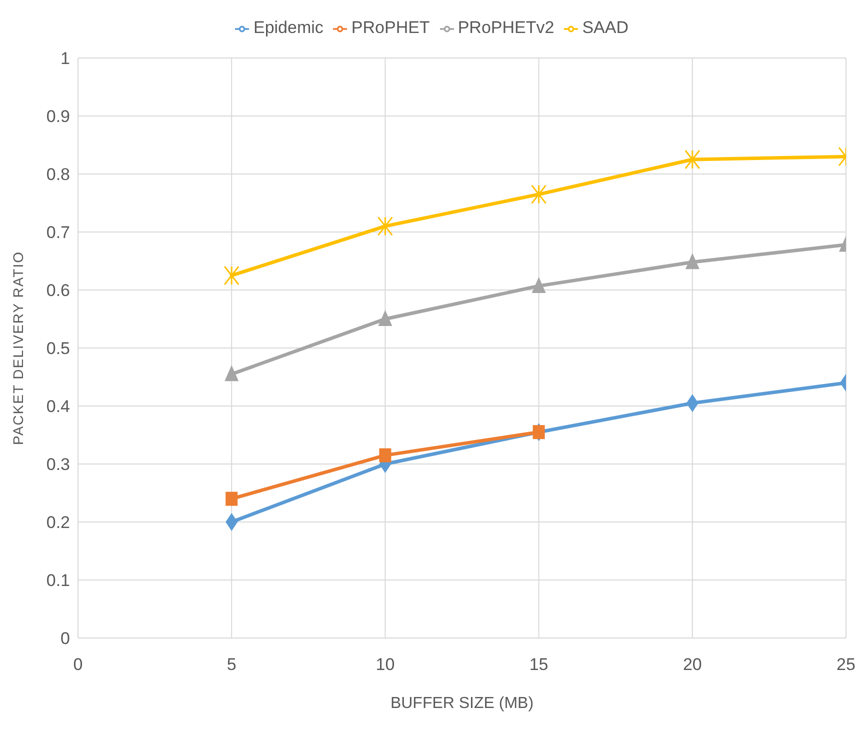 This screenshot has height=746, width=868. What do you see at coordinates (462, 703) in the screenshot?
I see `x-axis-title: BUFFER SIZE (MB)` at bounding box center [462, 703].